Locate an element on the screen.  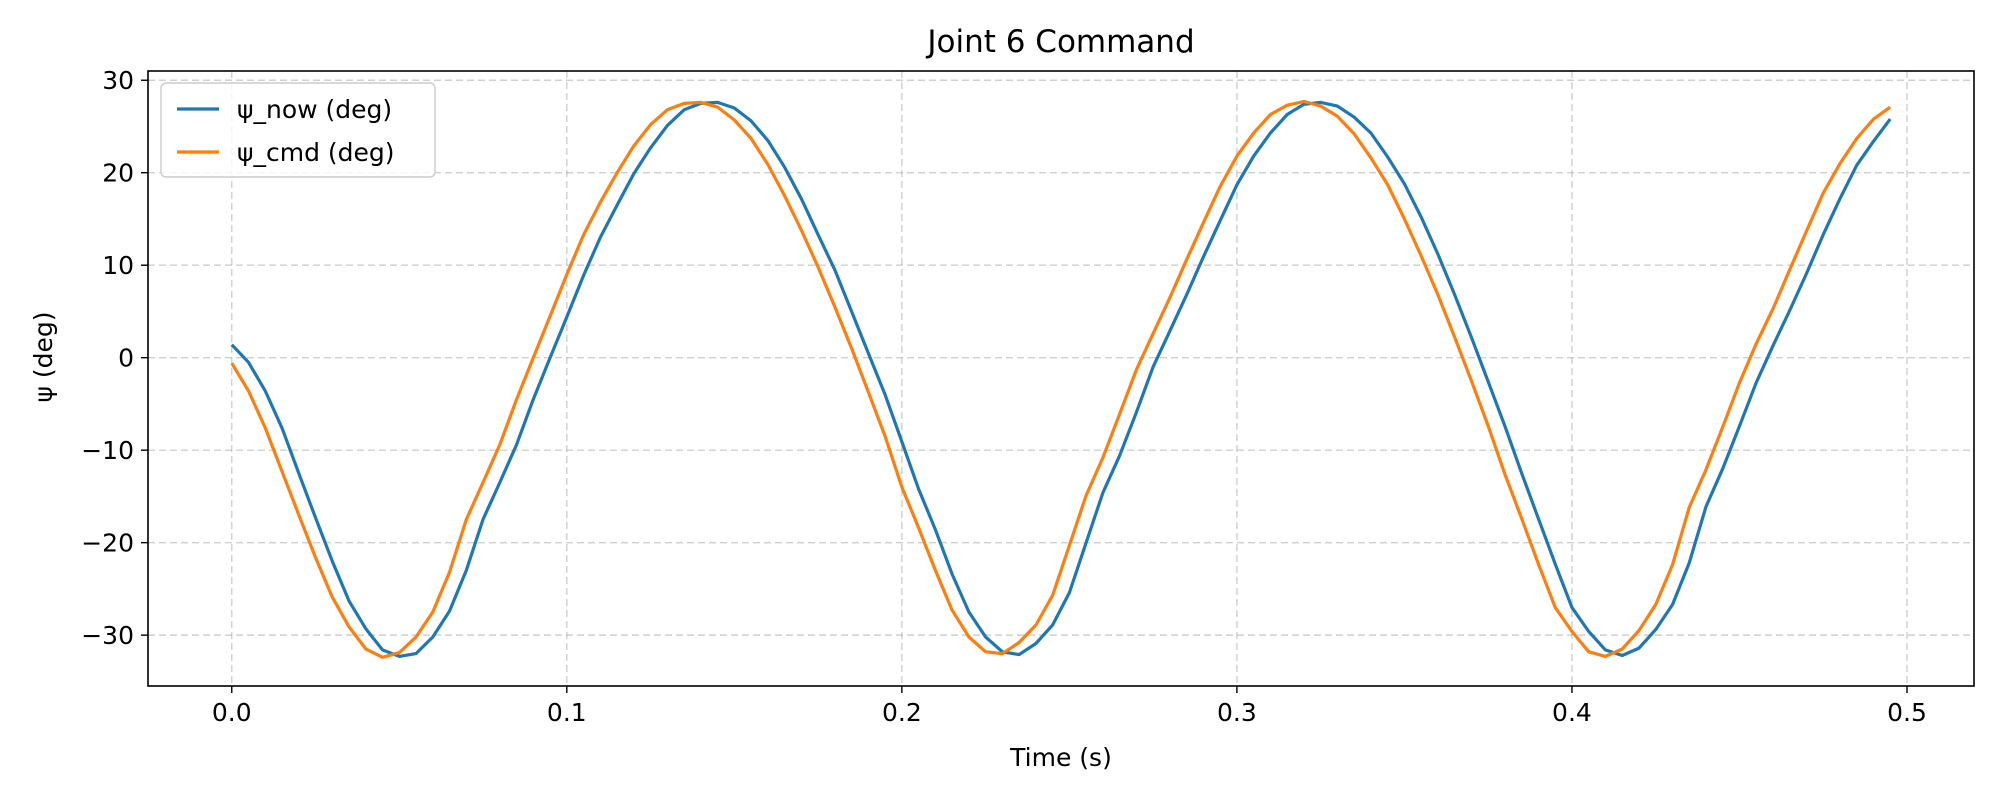
chart-title: Joint 6 Command is located at coordinates (1059, 42).